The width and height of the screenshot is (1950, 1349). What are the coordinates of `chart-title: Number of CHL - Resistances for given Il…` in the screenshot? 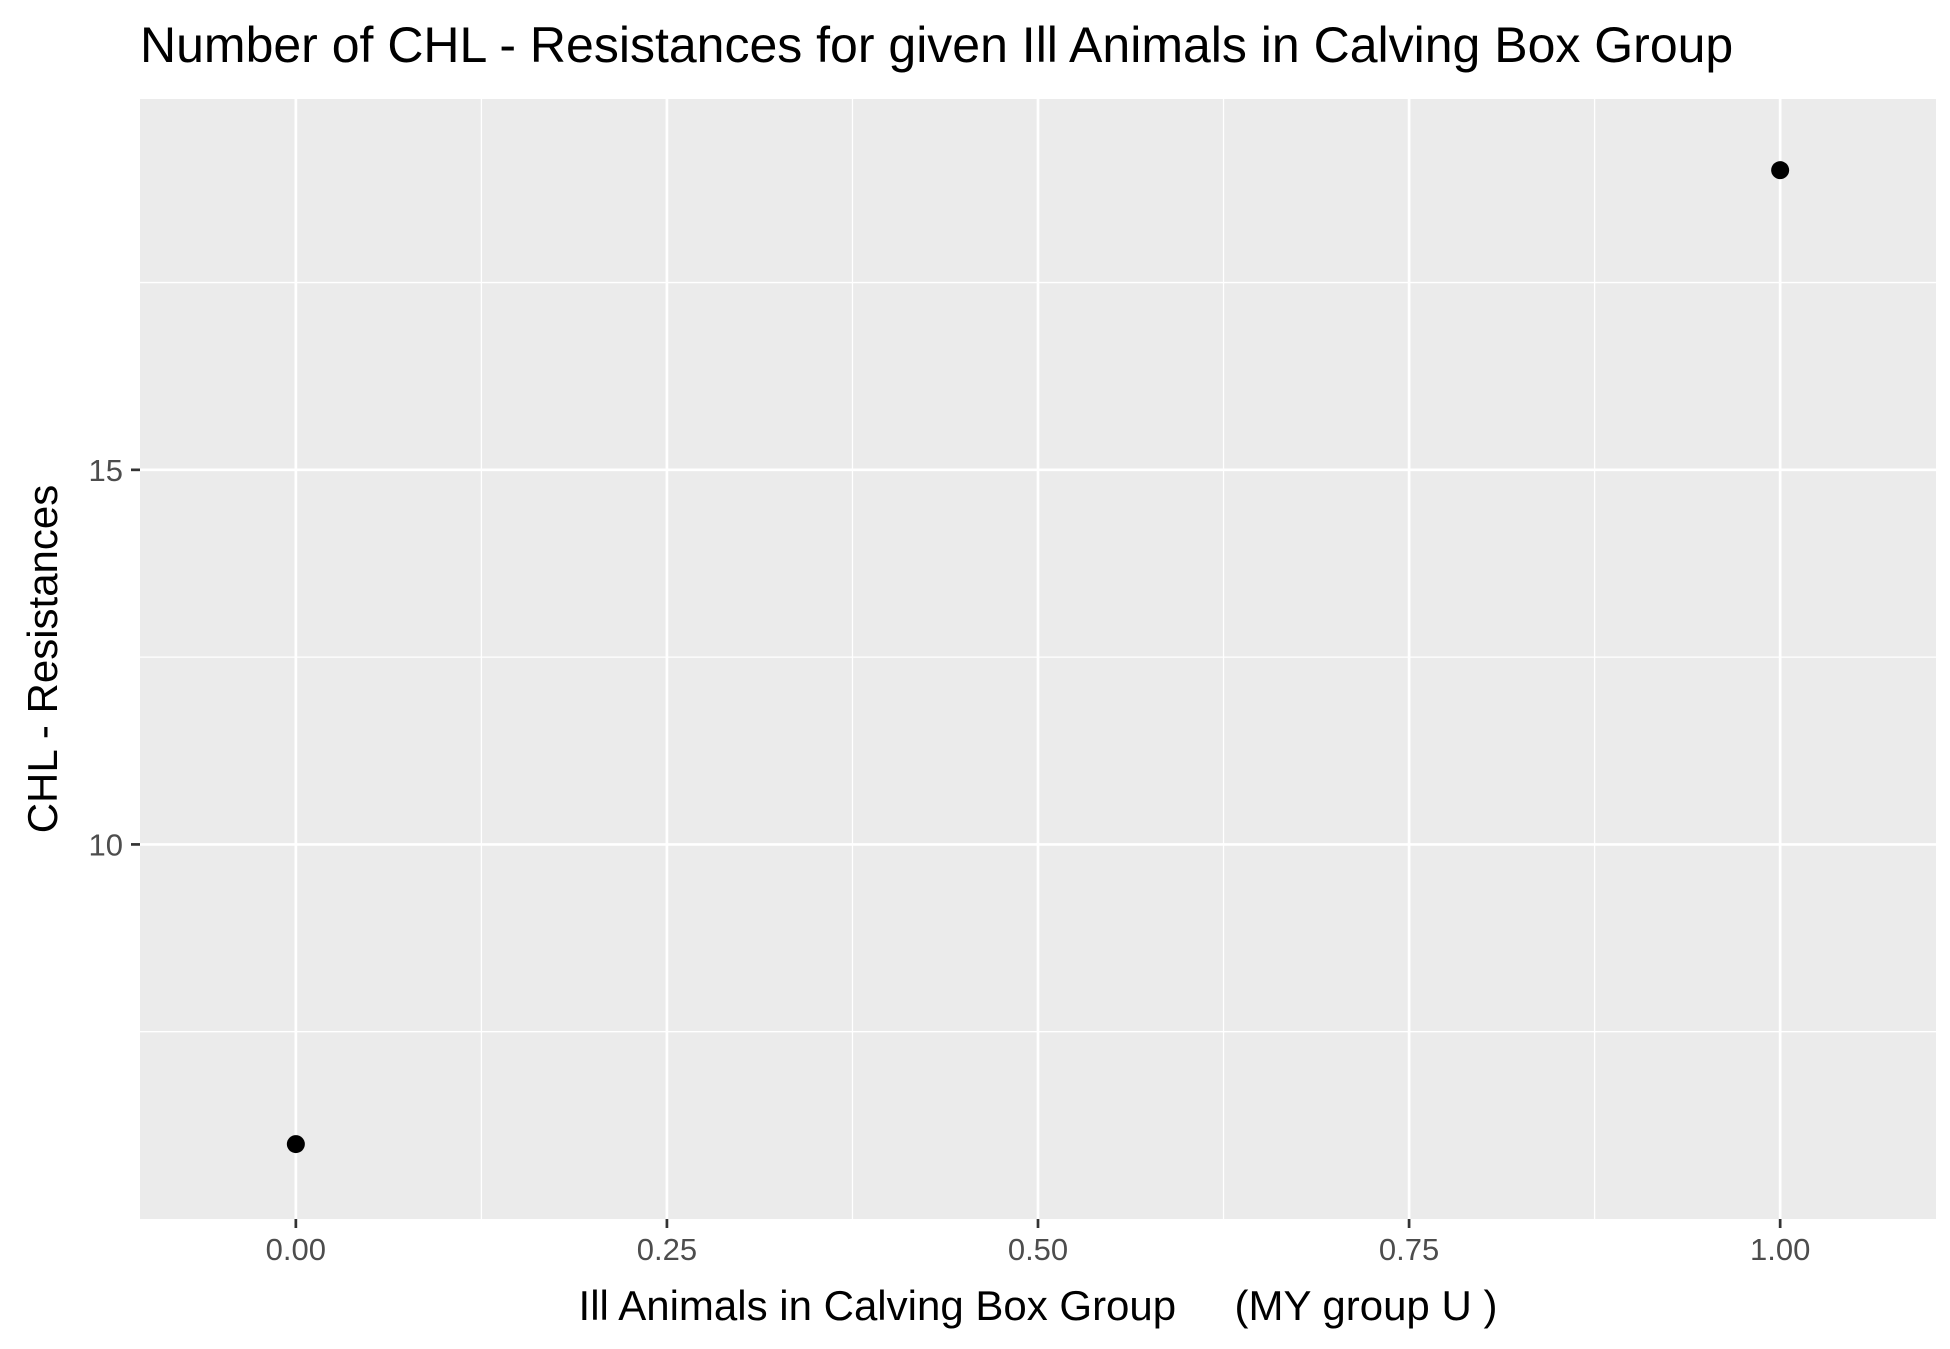 It's located at (936, 45).